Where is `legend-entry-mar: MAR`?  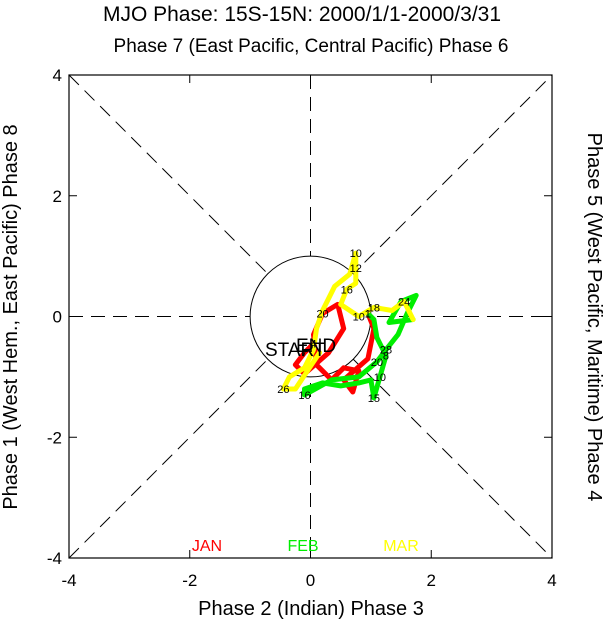
legend-entry-mar: MAR is located at coordinates (401, 546).